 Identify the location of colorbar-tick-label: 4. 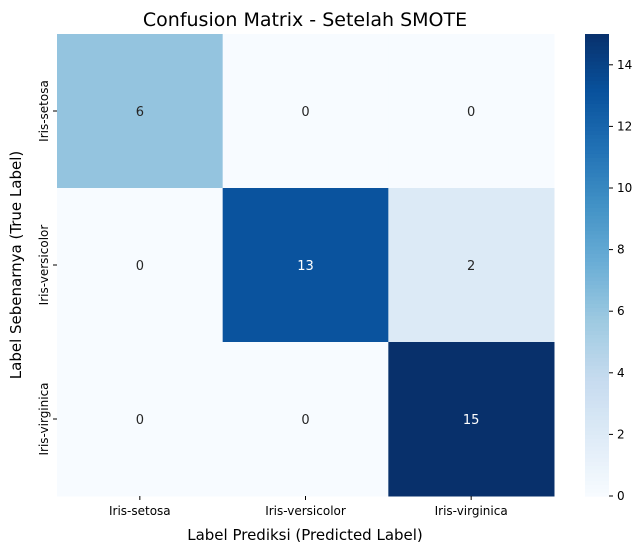
(621, 373).